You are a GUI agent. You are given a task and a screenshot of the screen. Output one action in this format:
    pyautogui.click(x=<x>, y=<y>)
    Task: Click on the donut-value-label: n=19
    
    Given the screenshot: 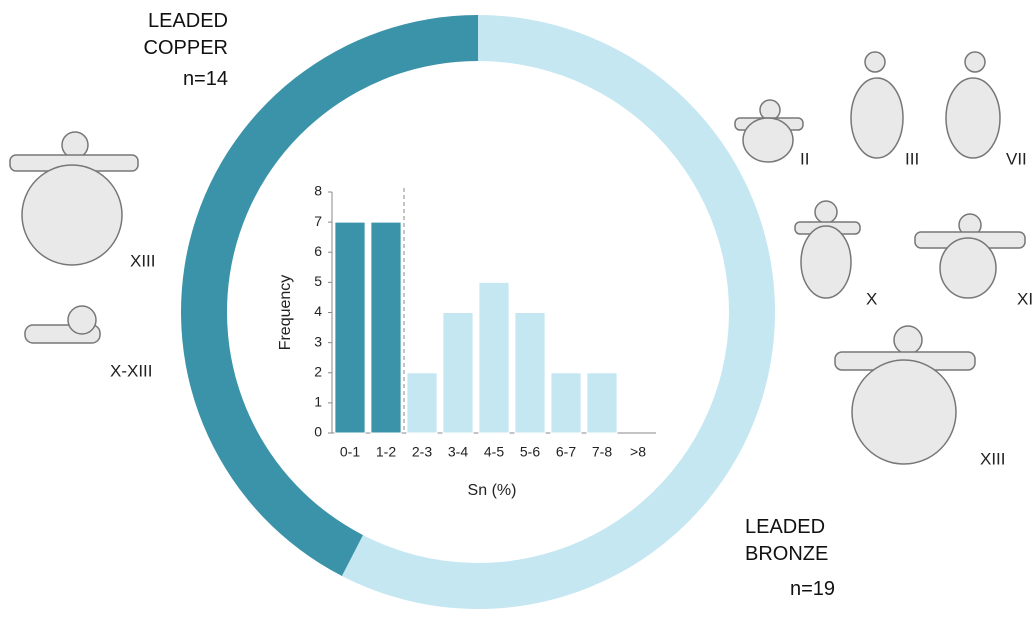 What is the action you would take?
    pyautogui.click(x=813, y=589)
    